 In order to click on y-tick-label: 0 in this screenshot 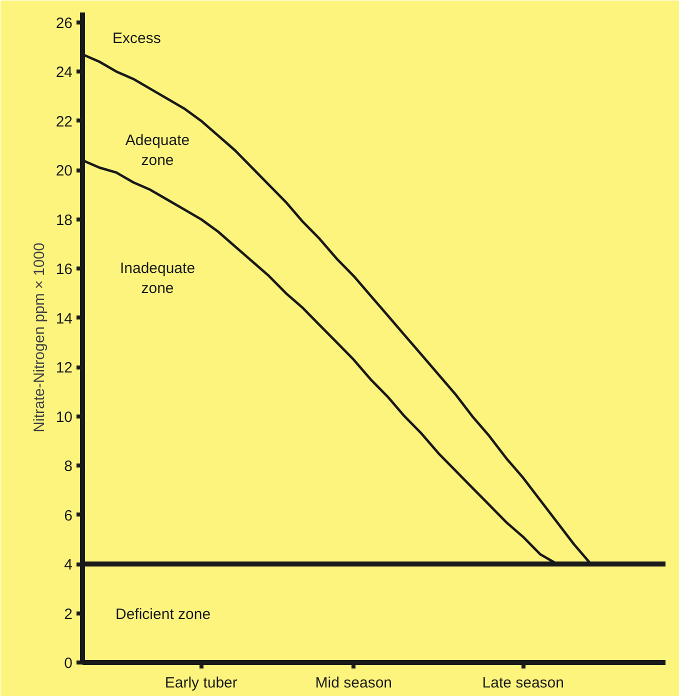, I will do `click(68, 663)`.